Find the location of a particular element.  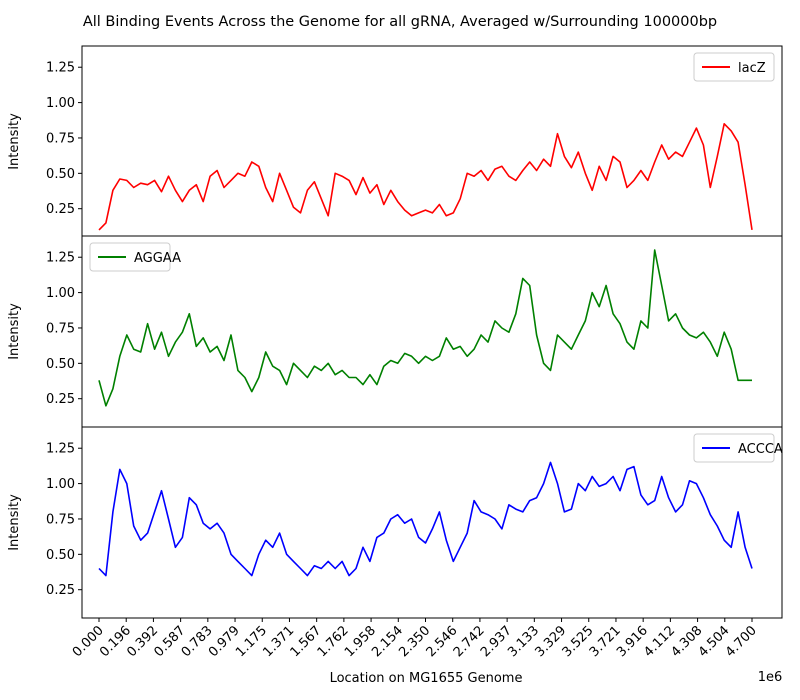

x-axis-label: Location on MG1655 Genome is located at coordinates (426, 678).